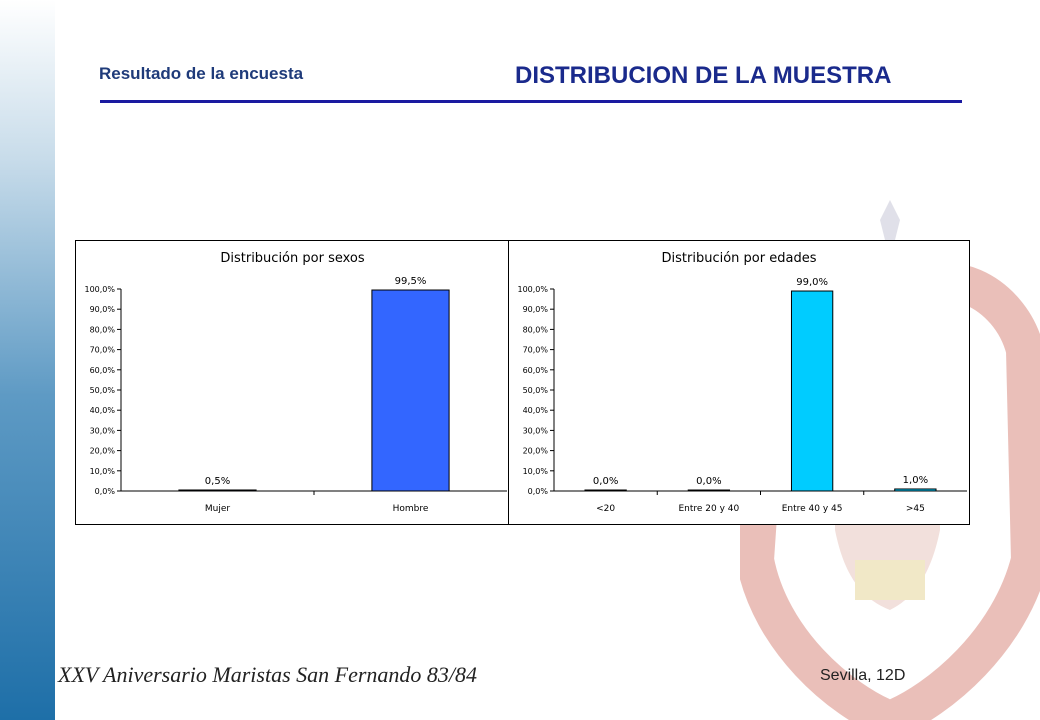 The height and width of the screenshot is (720, 1040). Describe the element at coordinates (201, 73) in the screenshot. I see `header-subtitle: Resultado de la encuesta` at that location.